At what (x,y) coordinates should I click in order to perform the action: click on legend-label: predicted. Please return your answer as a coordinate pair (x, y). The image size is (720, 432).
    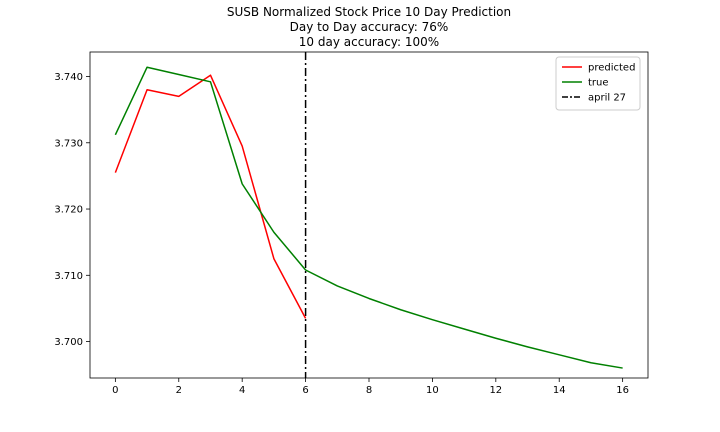
    Looking at the image, I should click on (611, 68).